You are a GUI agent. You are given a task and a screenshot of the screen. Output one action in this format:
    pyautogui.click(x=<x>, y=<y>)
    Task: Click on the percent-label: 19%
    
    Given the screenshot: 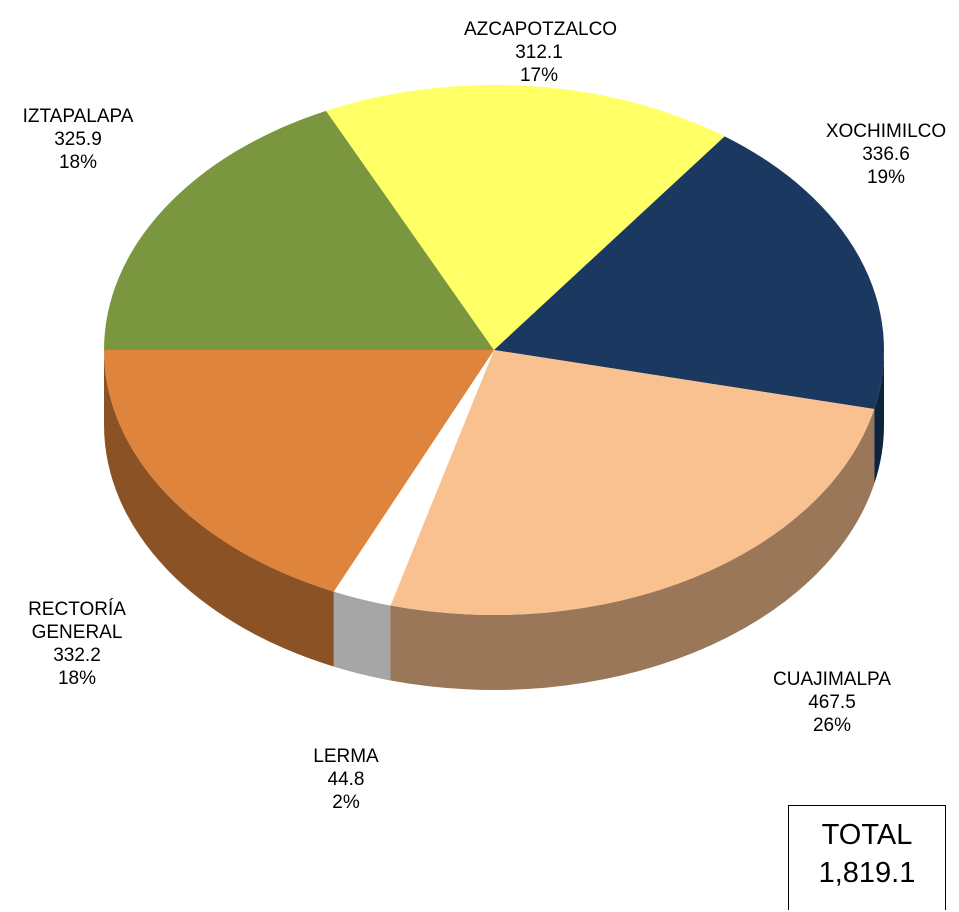 What is the action you would take?
    pyautogui.click(x=886, y=177)
    